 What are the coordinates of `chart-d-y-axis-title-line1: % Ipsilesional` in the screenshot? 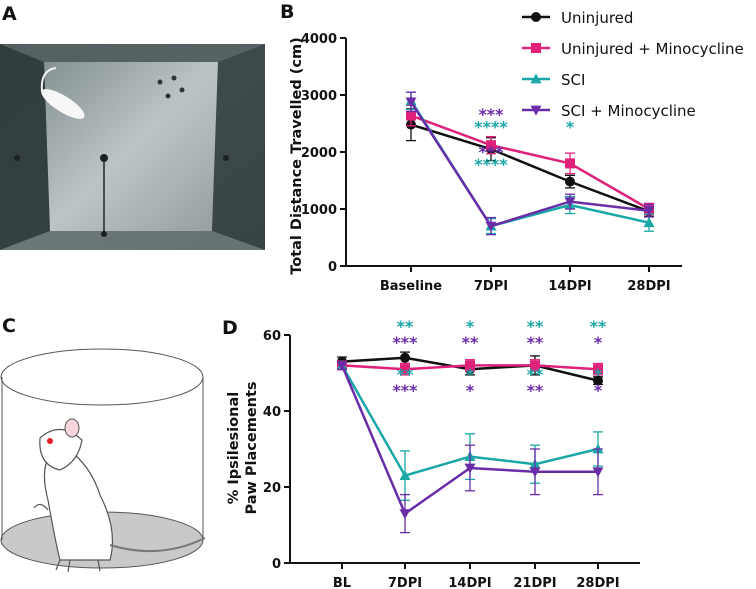 It's located at (234, 448).